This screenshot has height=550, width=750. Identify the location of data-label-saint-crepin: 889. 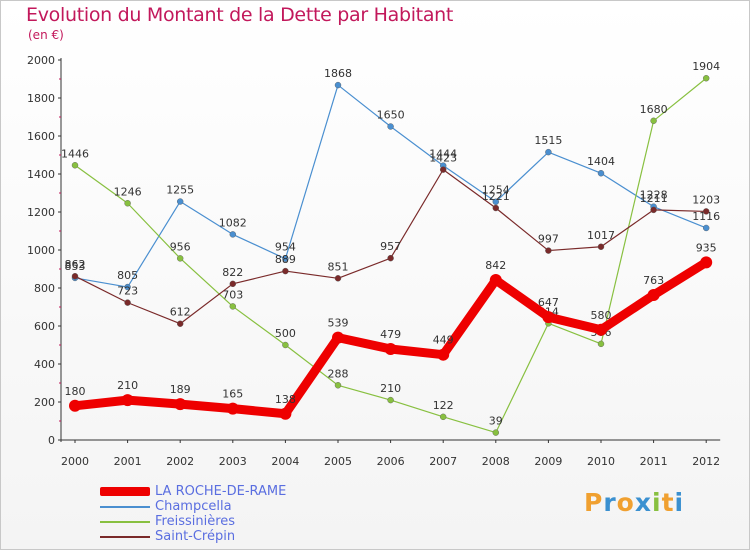
(285, 259).